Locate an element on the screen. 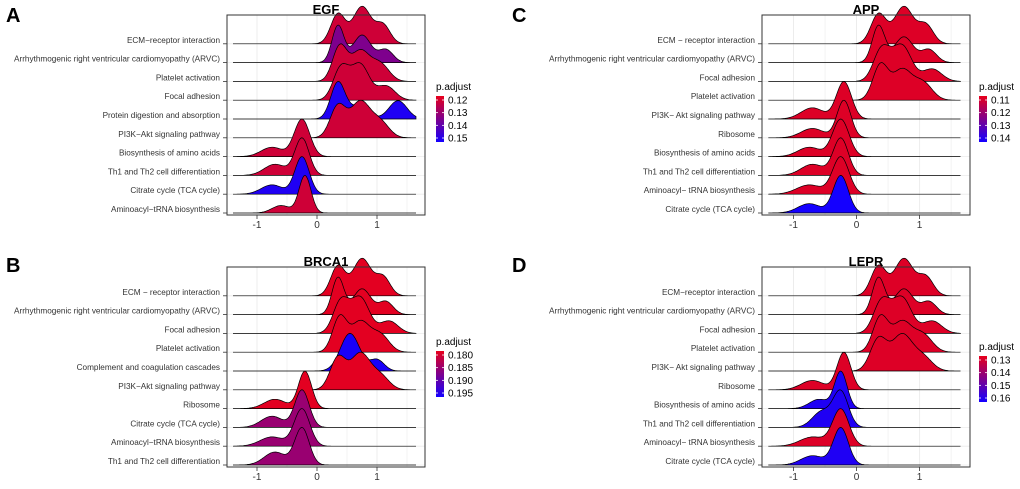 The width and height of the screenshot is (1020, 489). legend-label: 0.16 is located at coordinates (1001, 399).